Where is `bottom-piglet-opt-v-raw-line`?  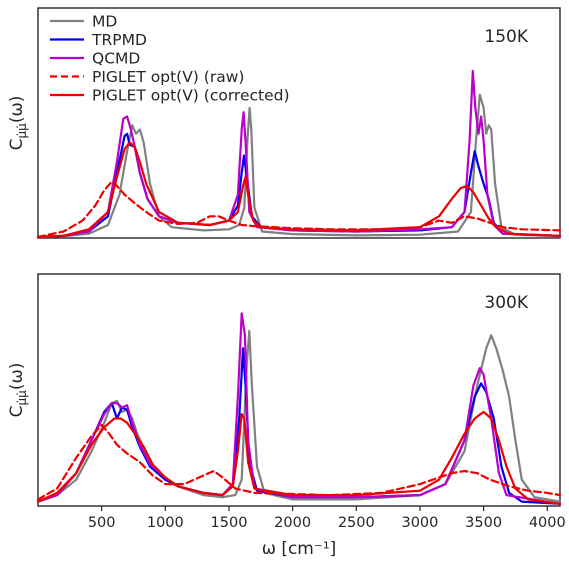
bottom-piglet-opt-v-raw-line is located at coordinates (299, 462).